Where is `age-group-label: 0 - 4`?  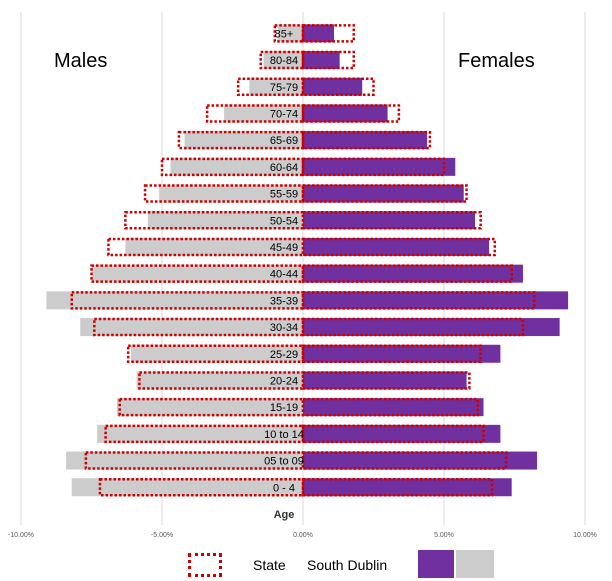
age-group-label: 0 - 4 is located at coordinates (284, 488).